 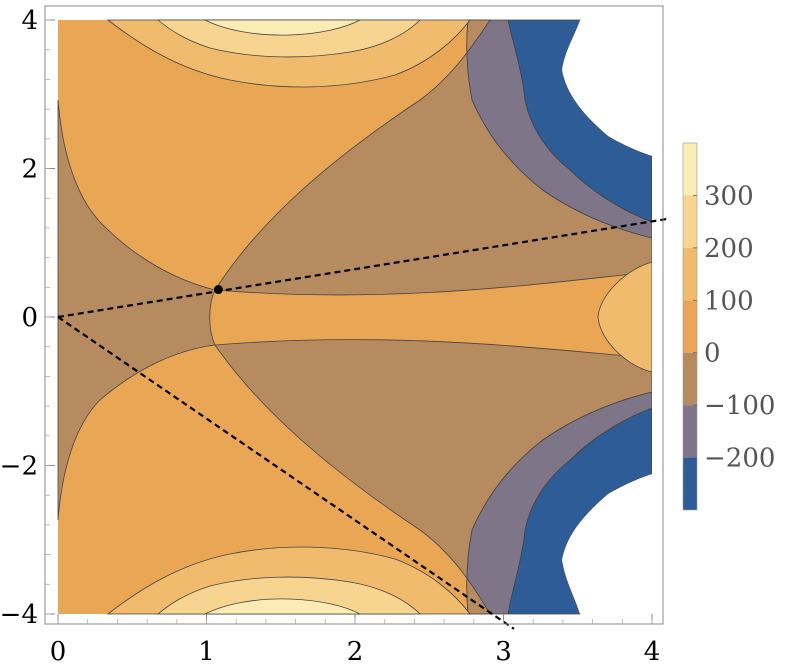 I want to click on undefined-strip, so click(x=657, y=315).